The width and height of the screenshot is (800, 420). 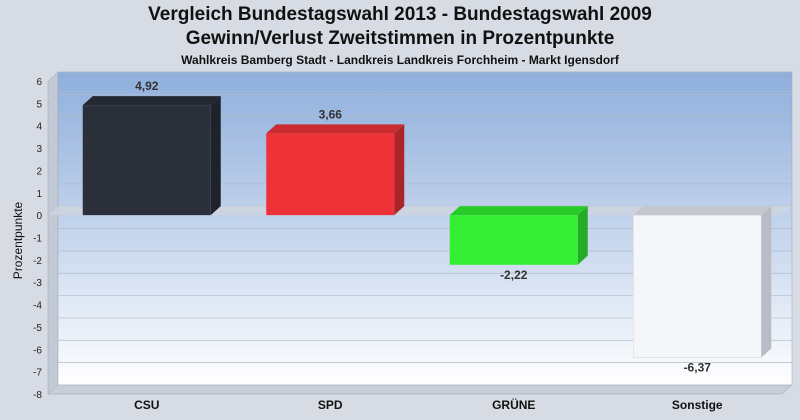 What do you see at coordinates (513, 404) in the screenshot?
I see `x-tick-label: GRÜNE` at bounding box center [513, 404].